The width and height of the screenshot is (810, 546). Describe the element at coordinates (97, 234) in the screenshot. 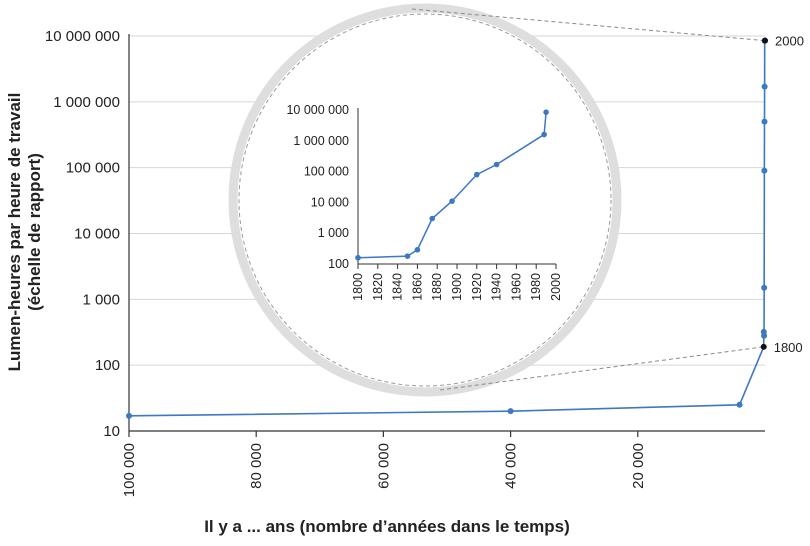

I see `y-tick-label: 10 000` at that location.